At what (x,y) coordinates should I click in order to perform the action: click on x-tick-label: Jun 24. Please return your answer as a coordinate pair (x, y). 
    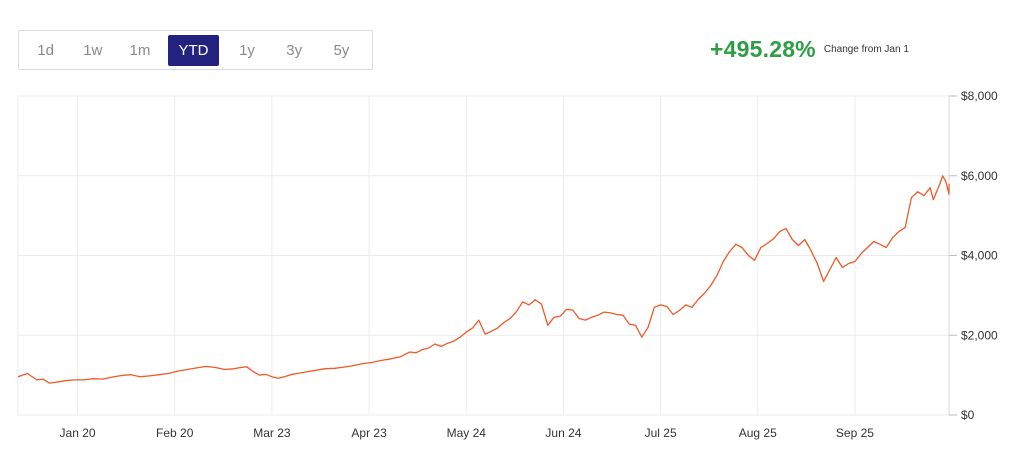
    Looking at the image, I should click on (563, 433).